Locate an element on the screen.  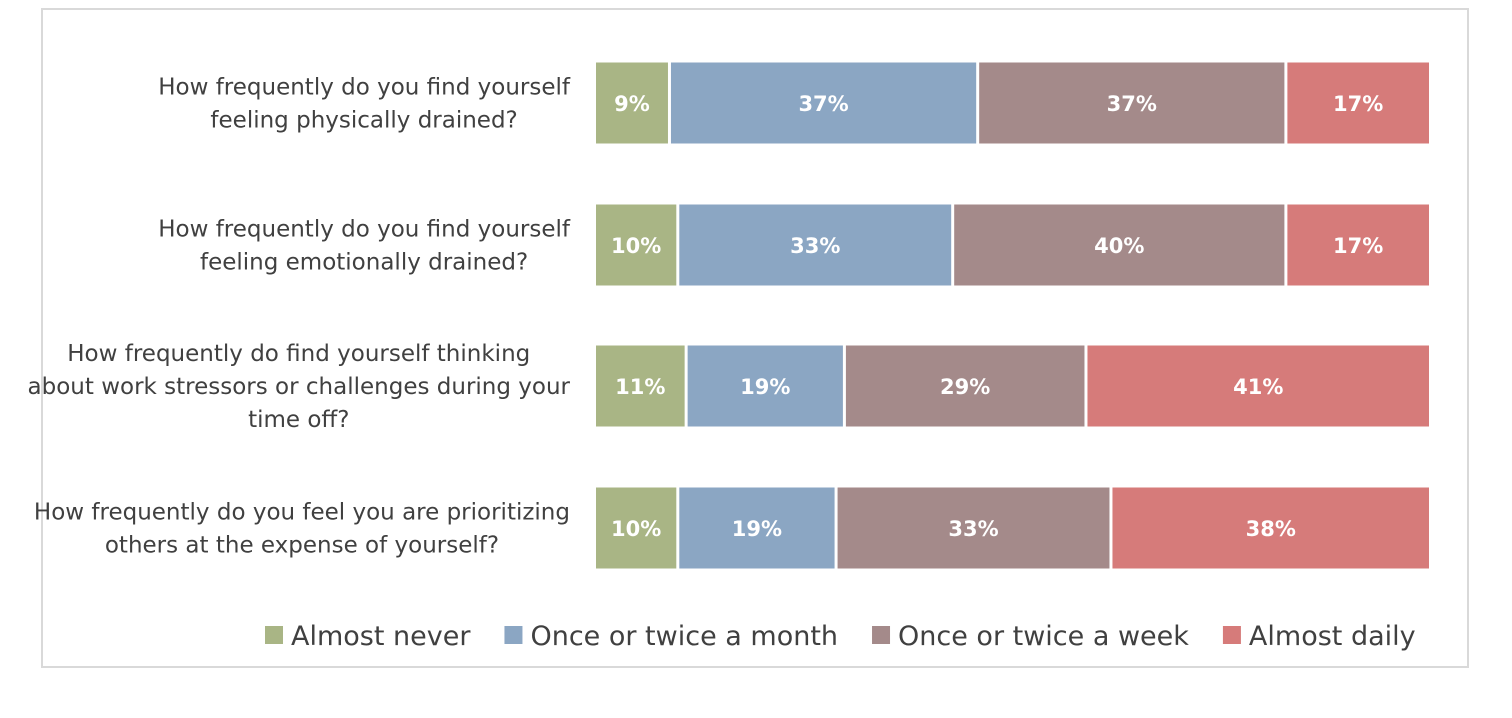
legend-item: Almost never is located at coordinates (368, 636).